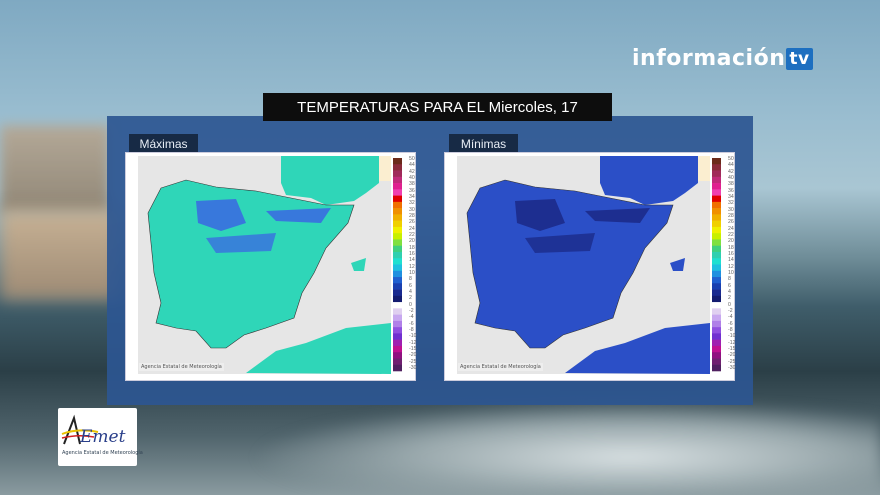 This screenshot has height=495, width=880. I want to click on legend-label: -2, so click(730, 310).